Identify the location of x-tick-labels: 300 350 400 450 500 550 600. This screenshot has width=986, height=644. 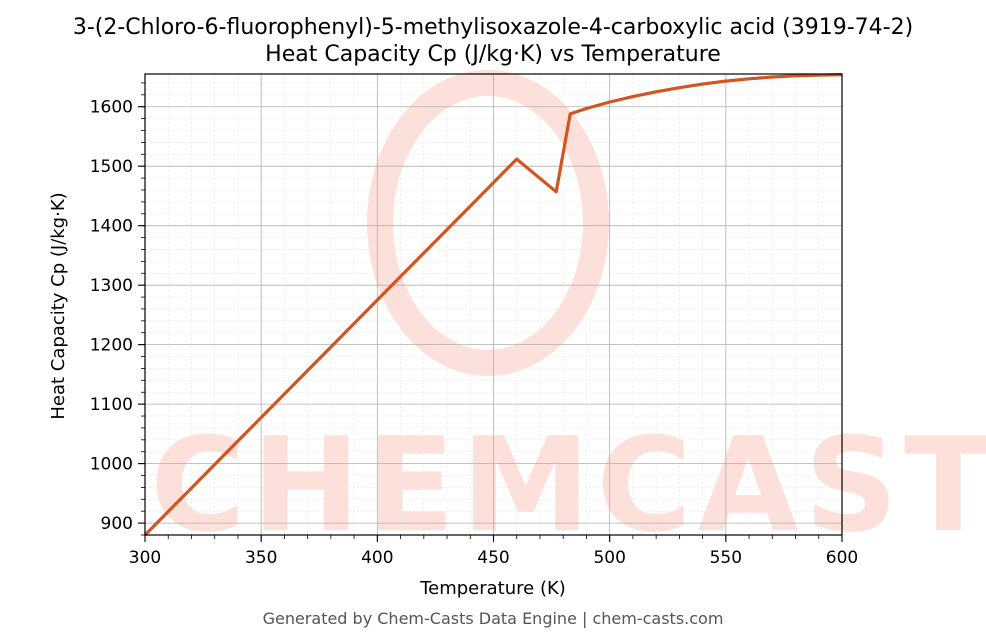
(493, 558).